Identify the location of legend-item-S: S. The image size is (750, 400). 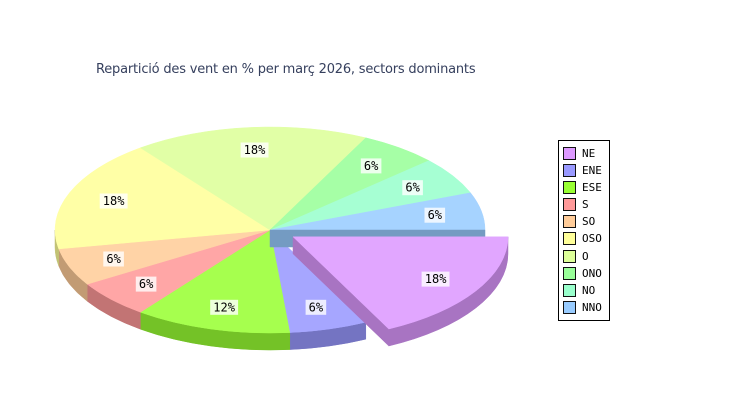
(586, 204).